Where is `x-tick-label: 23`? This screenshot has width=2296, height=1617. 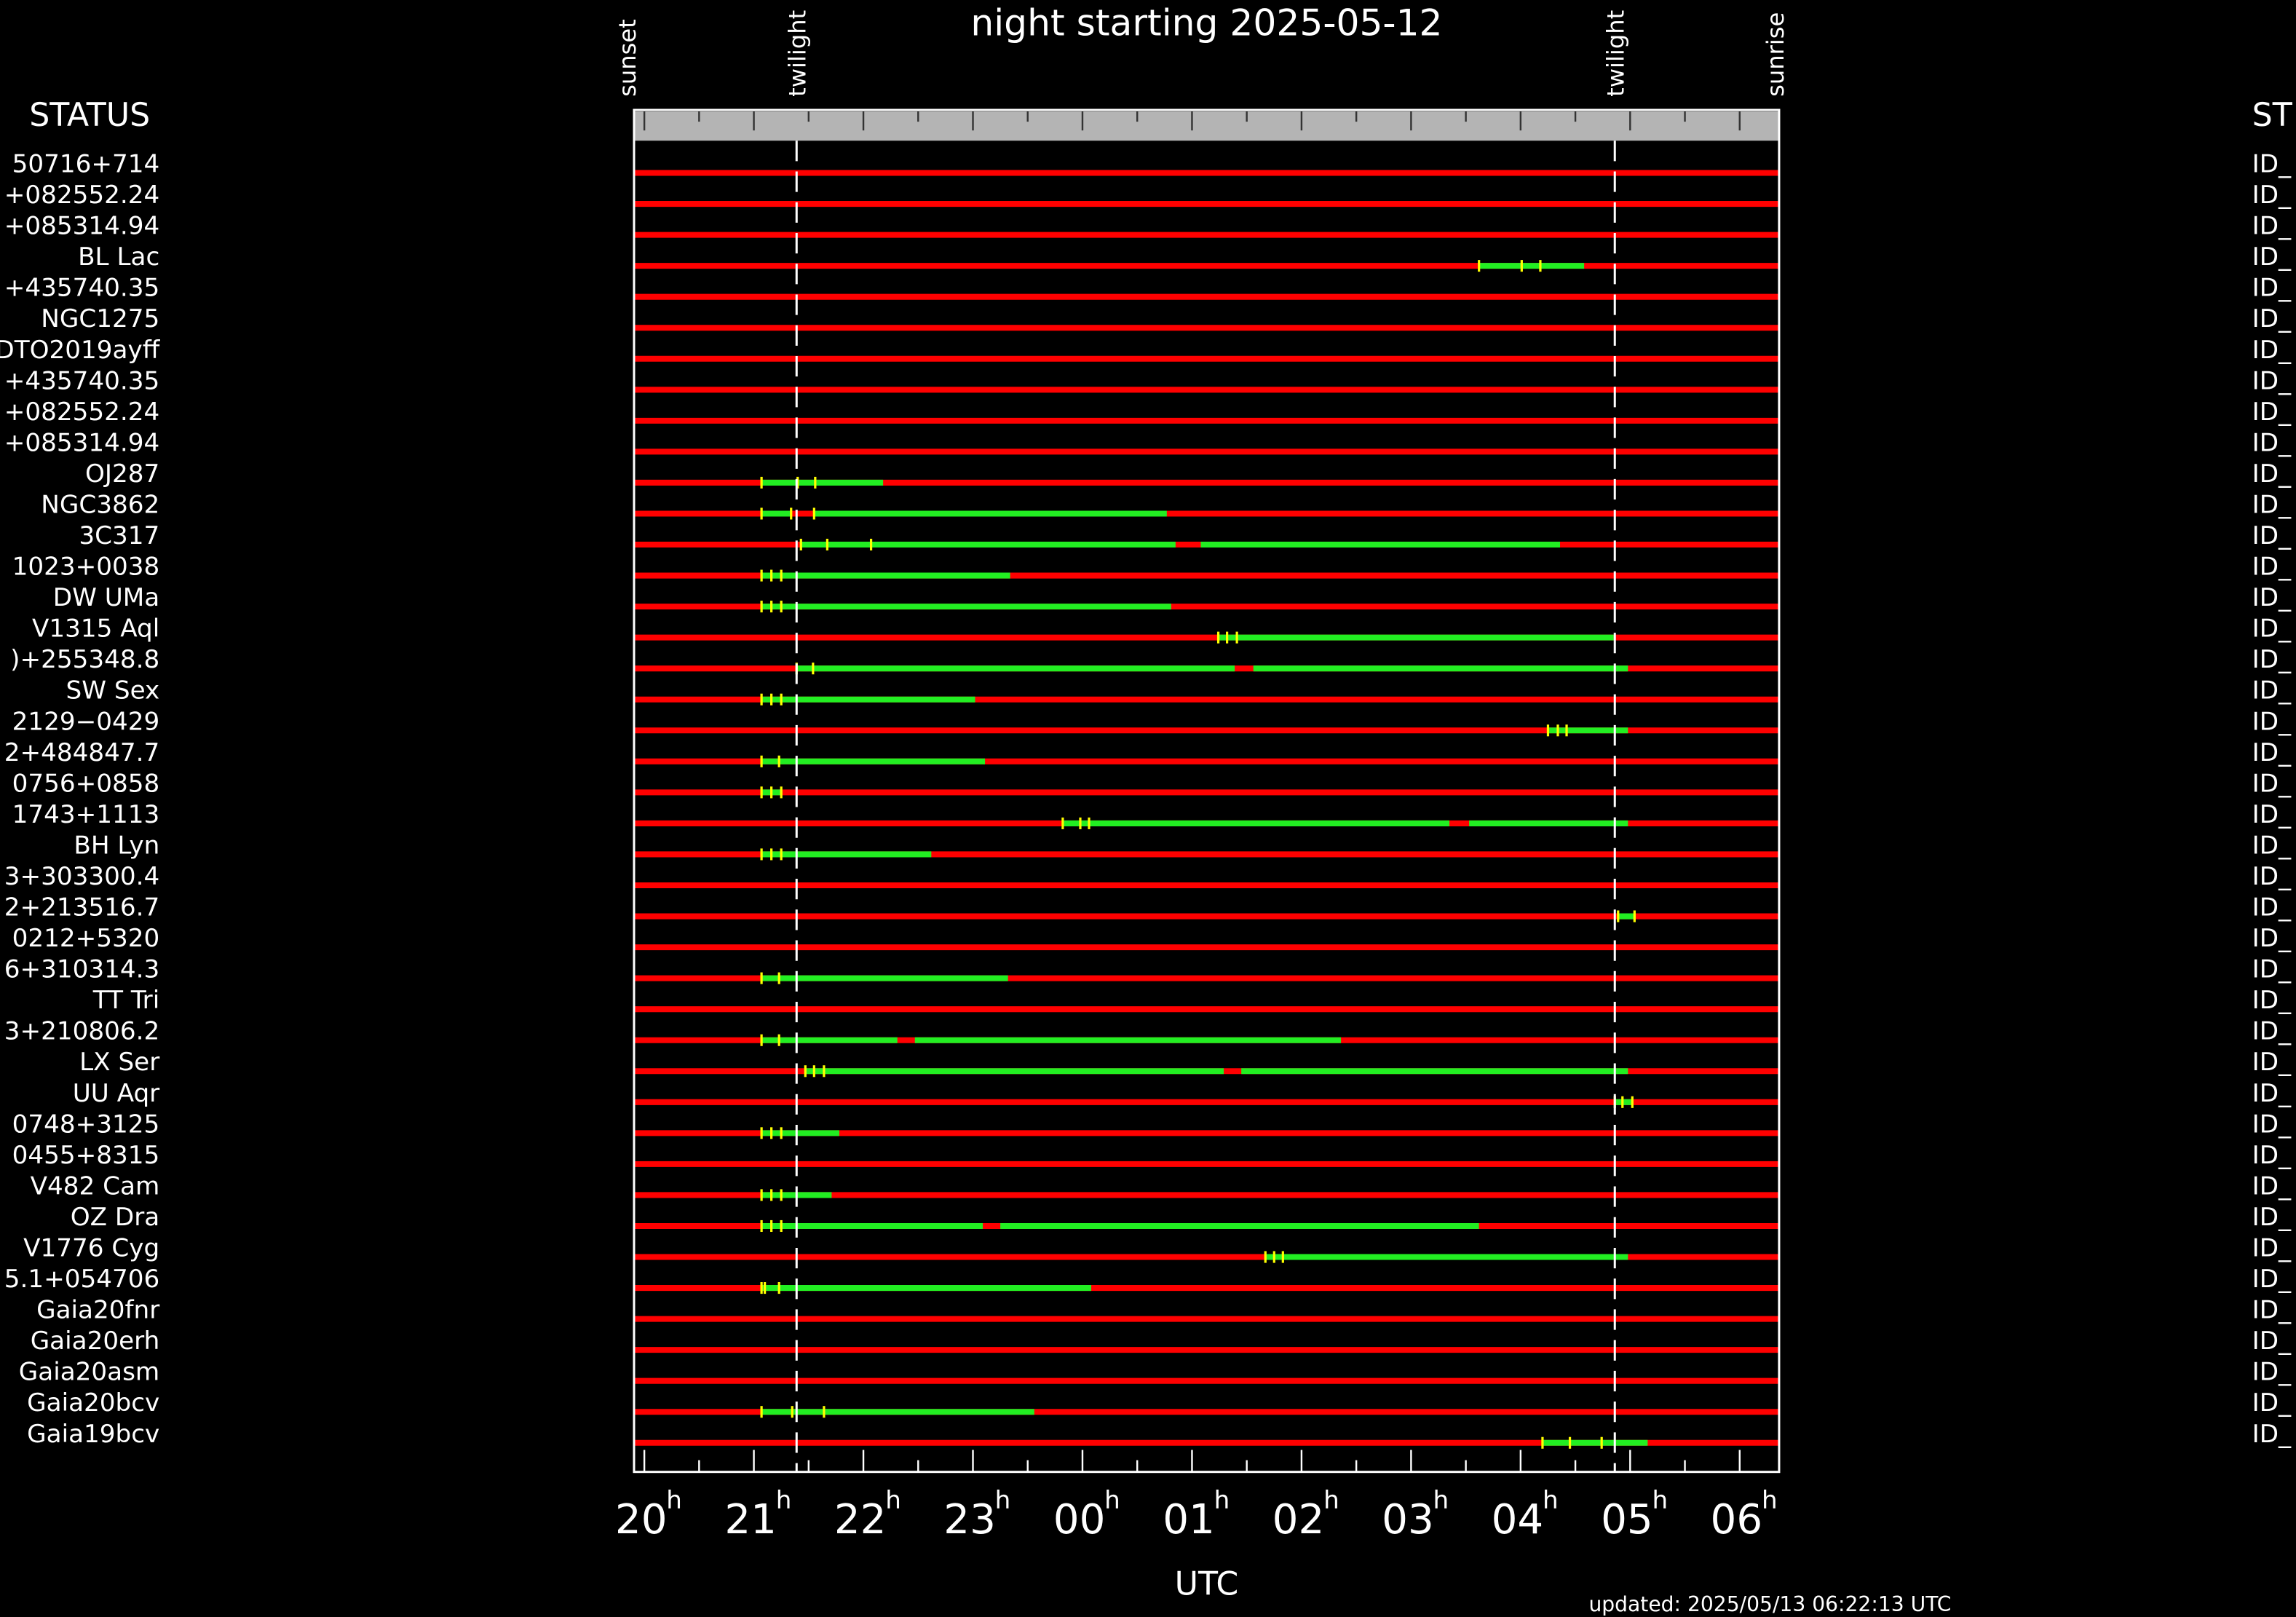
x-tick-label: 23 is located at coordinates (970, 1520).